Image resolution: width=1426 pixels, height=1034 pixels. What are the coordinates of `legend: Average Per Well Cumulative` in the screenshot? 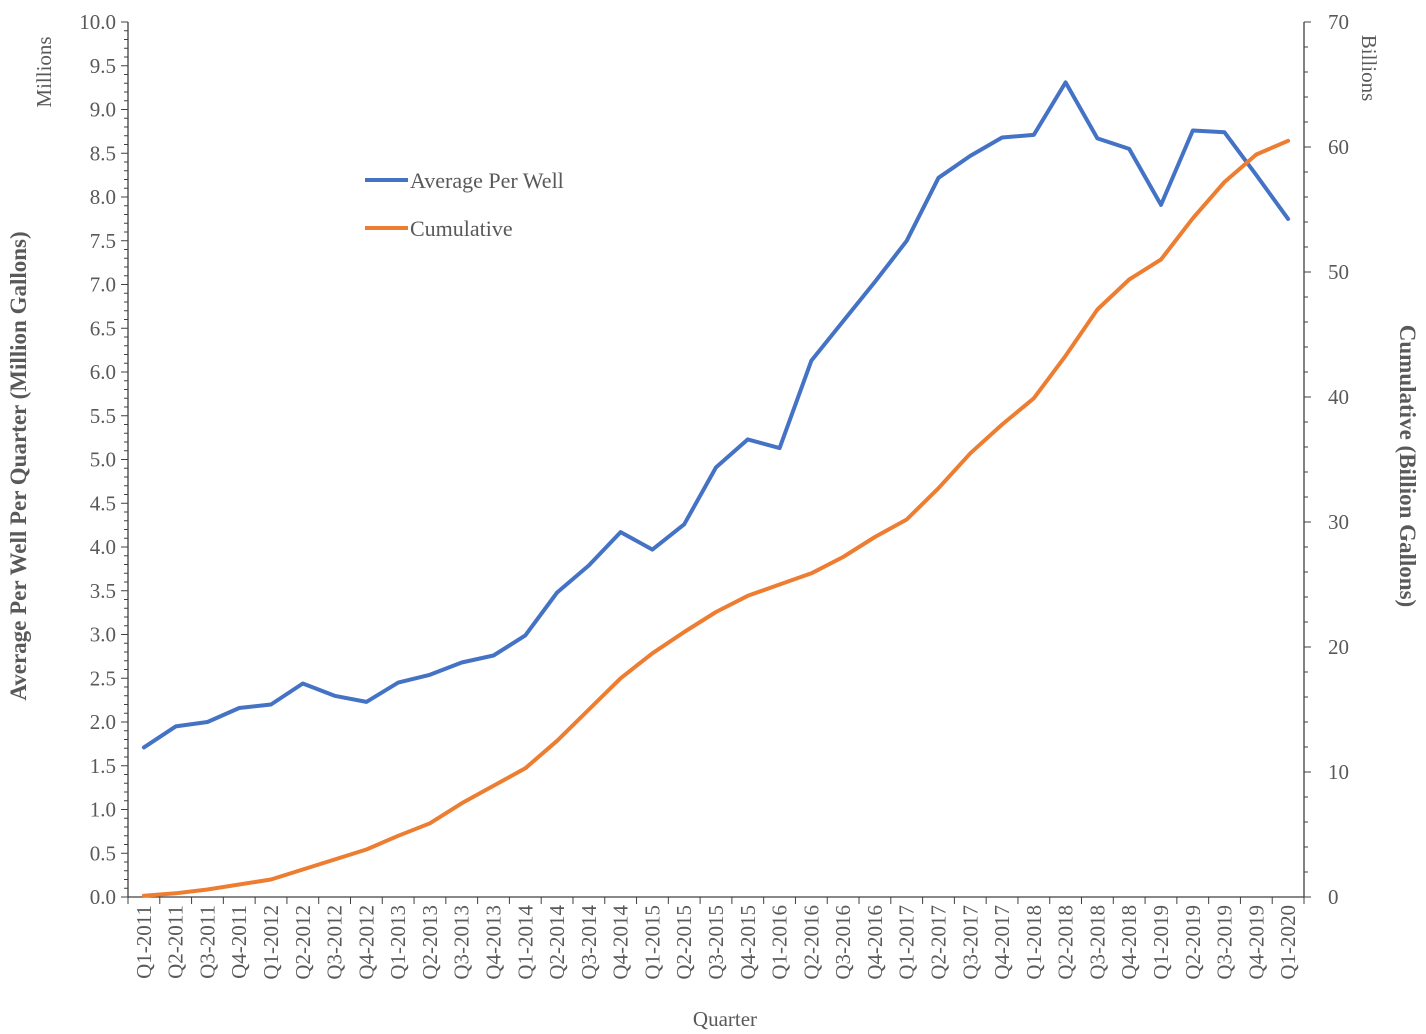 It's located at (464, 204).